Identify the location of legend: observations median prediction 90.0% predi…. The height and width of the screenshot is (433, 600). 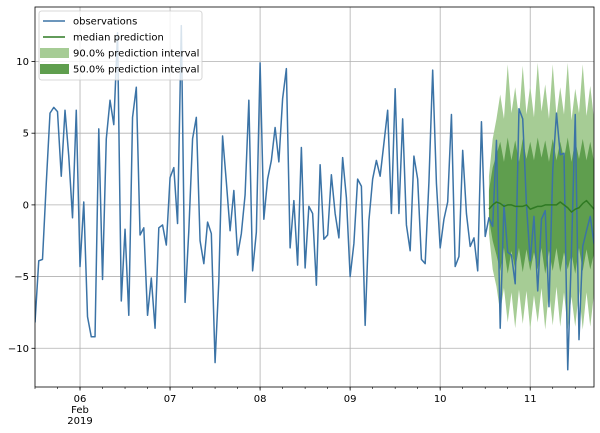
(120, 45).